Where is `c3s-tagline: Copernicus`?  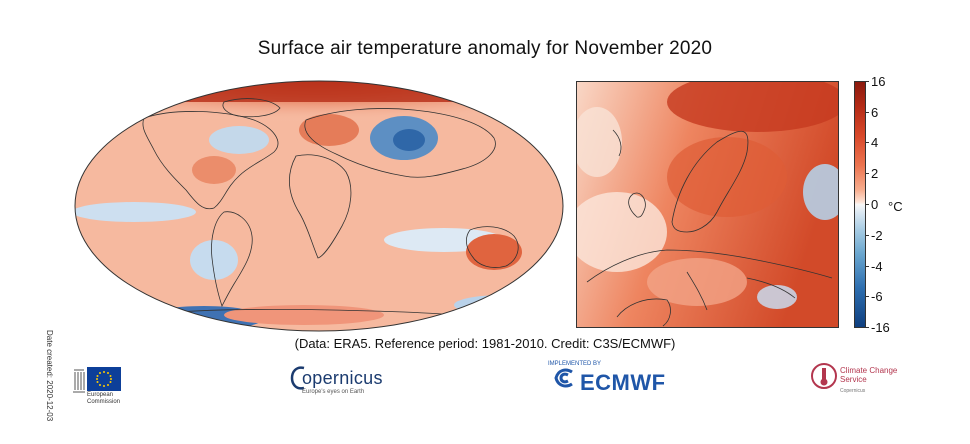
c3s-tagline: Copernicus is located at coordinates (853, 391).